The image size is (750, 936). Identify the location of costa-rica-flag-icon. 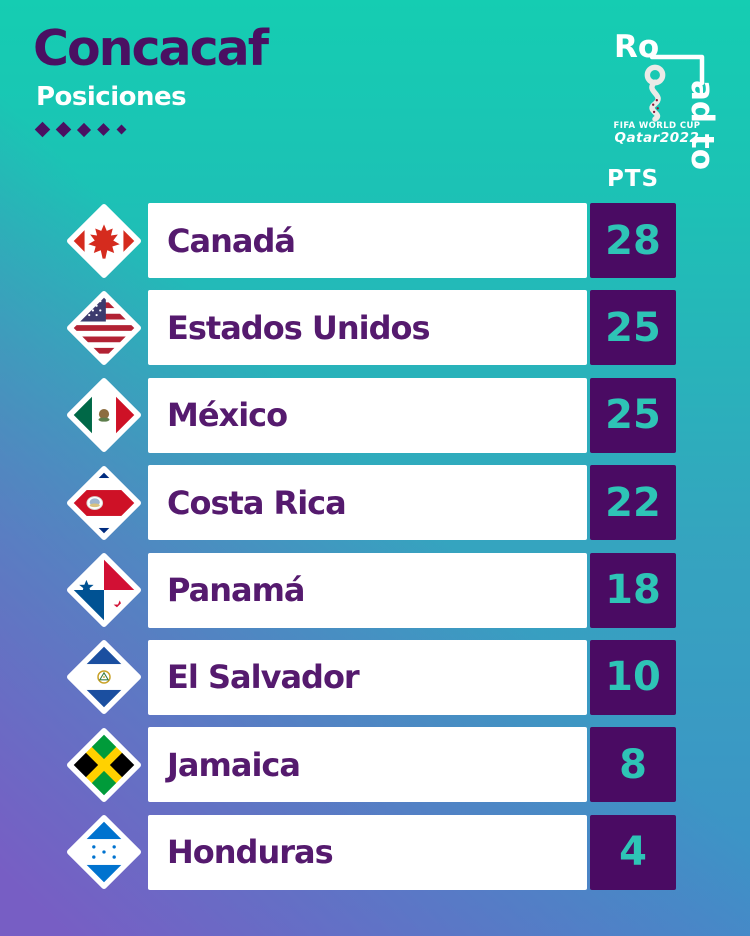
(104, 502).